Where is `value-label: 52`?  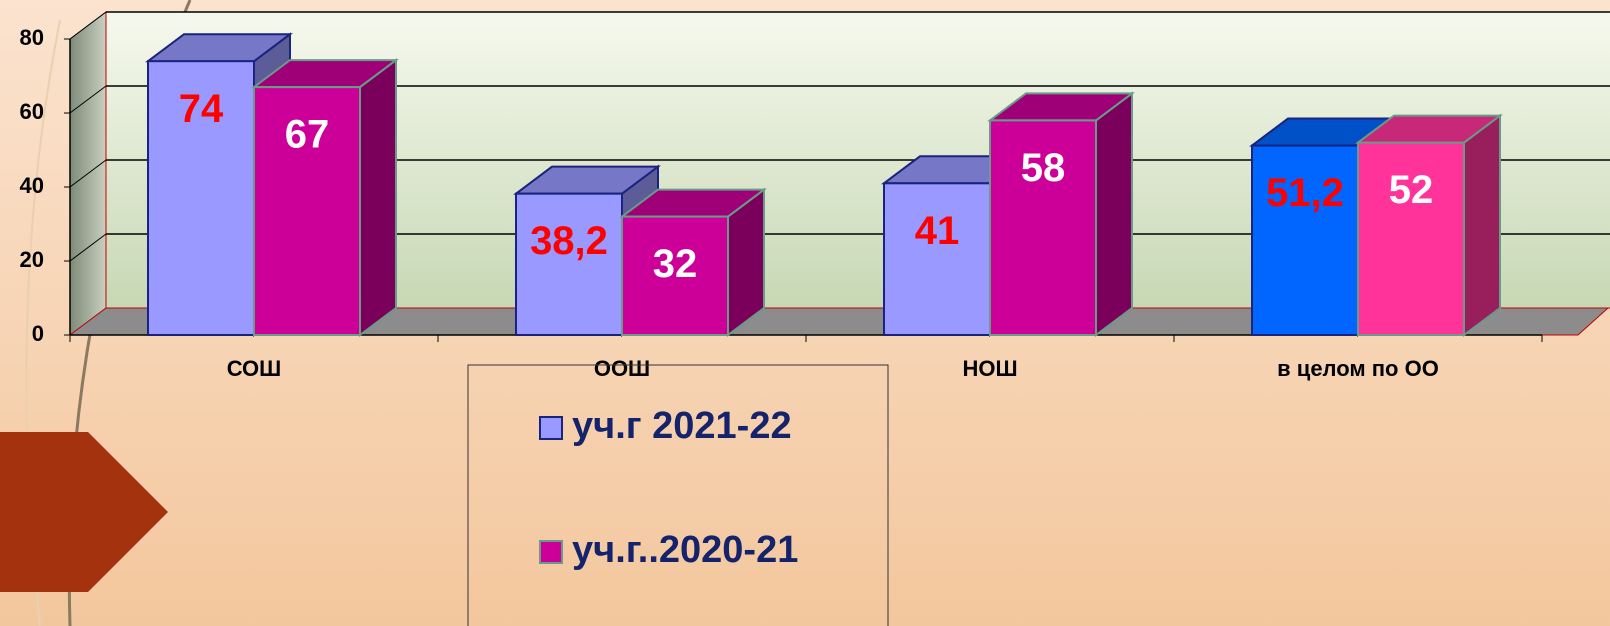 value-label: 52 is located at coordinates (1411, 190).